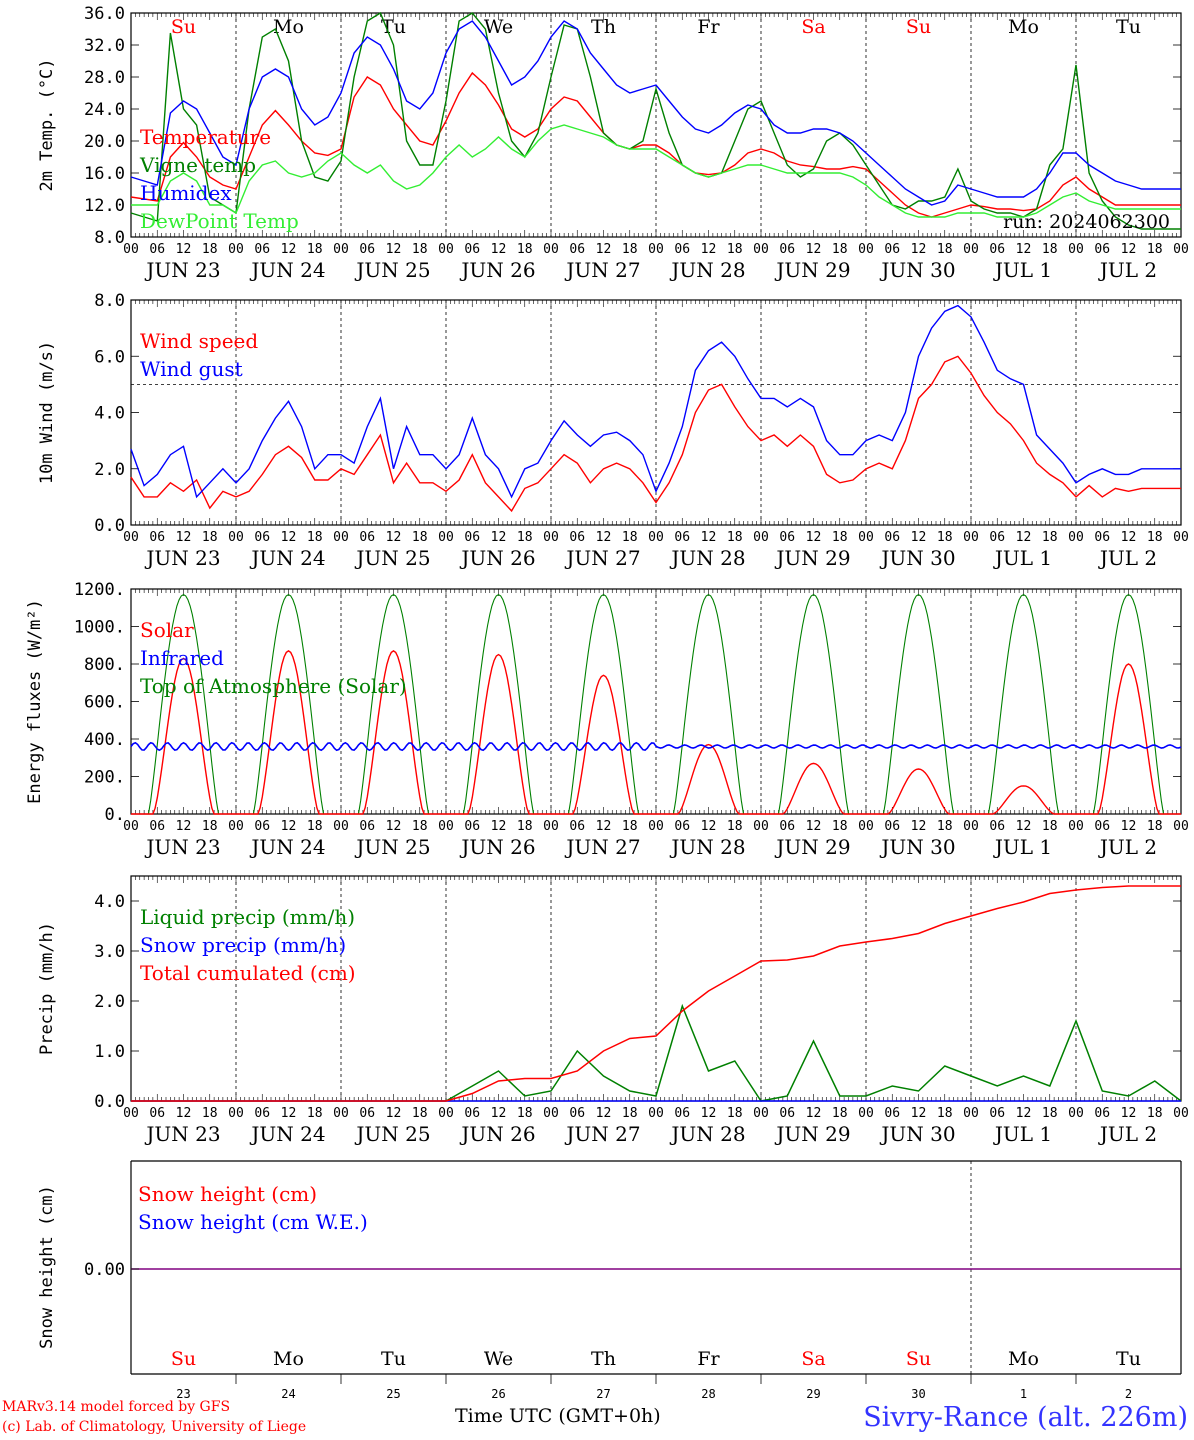  What do you see at coordinates (1127, 847) in the screenshot?
I see `date-label: JUL 2` at bounding box center [1127, 847].